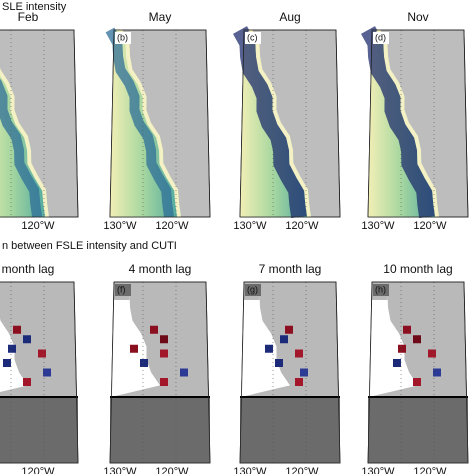 This screenshot has width=474, height=474. What do you see at coordinates (28, 269) in the screenshot?
I see `panel-title: month lag` at bounding box center [28, 269].